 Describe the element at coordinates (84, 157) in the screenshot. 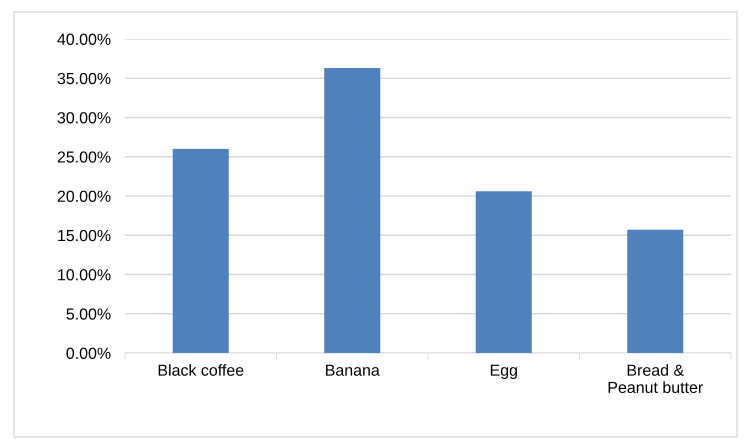

I see `y-tick-label: 25.00%` at that location.